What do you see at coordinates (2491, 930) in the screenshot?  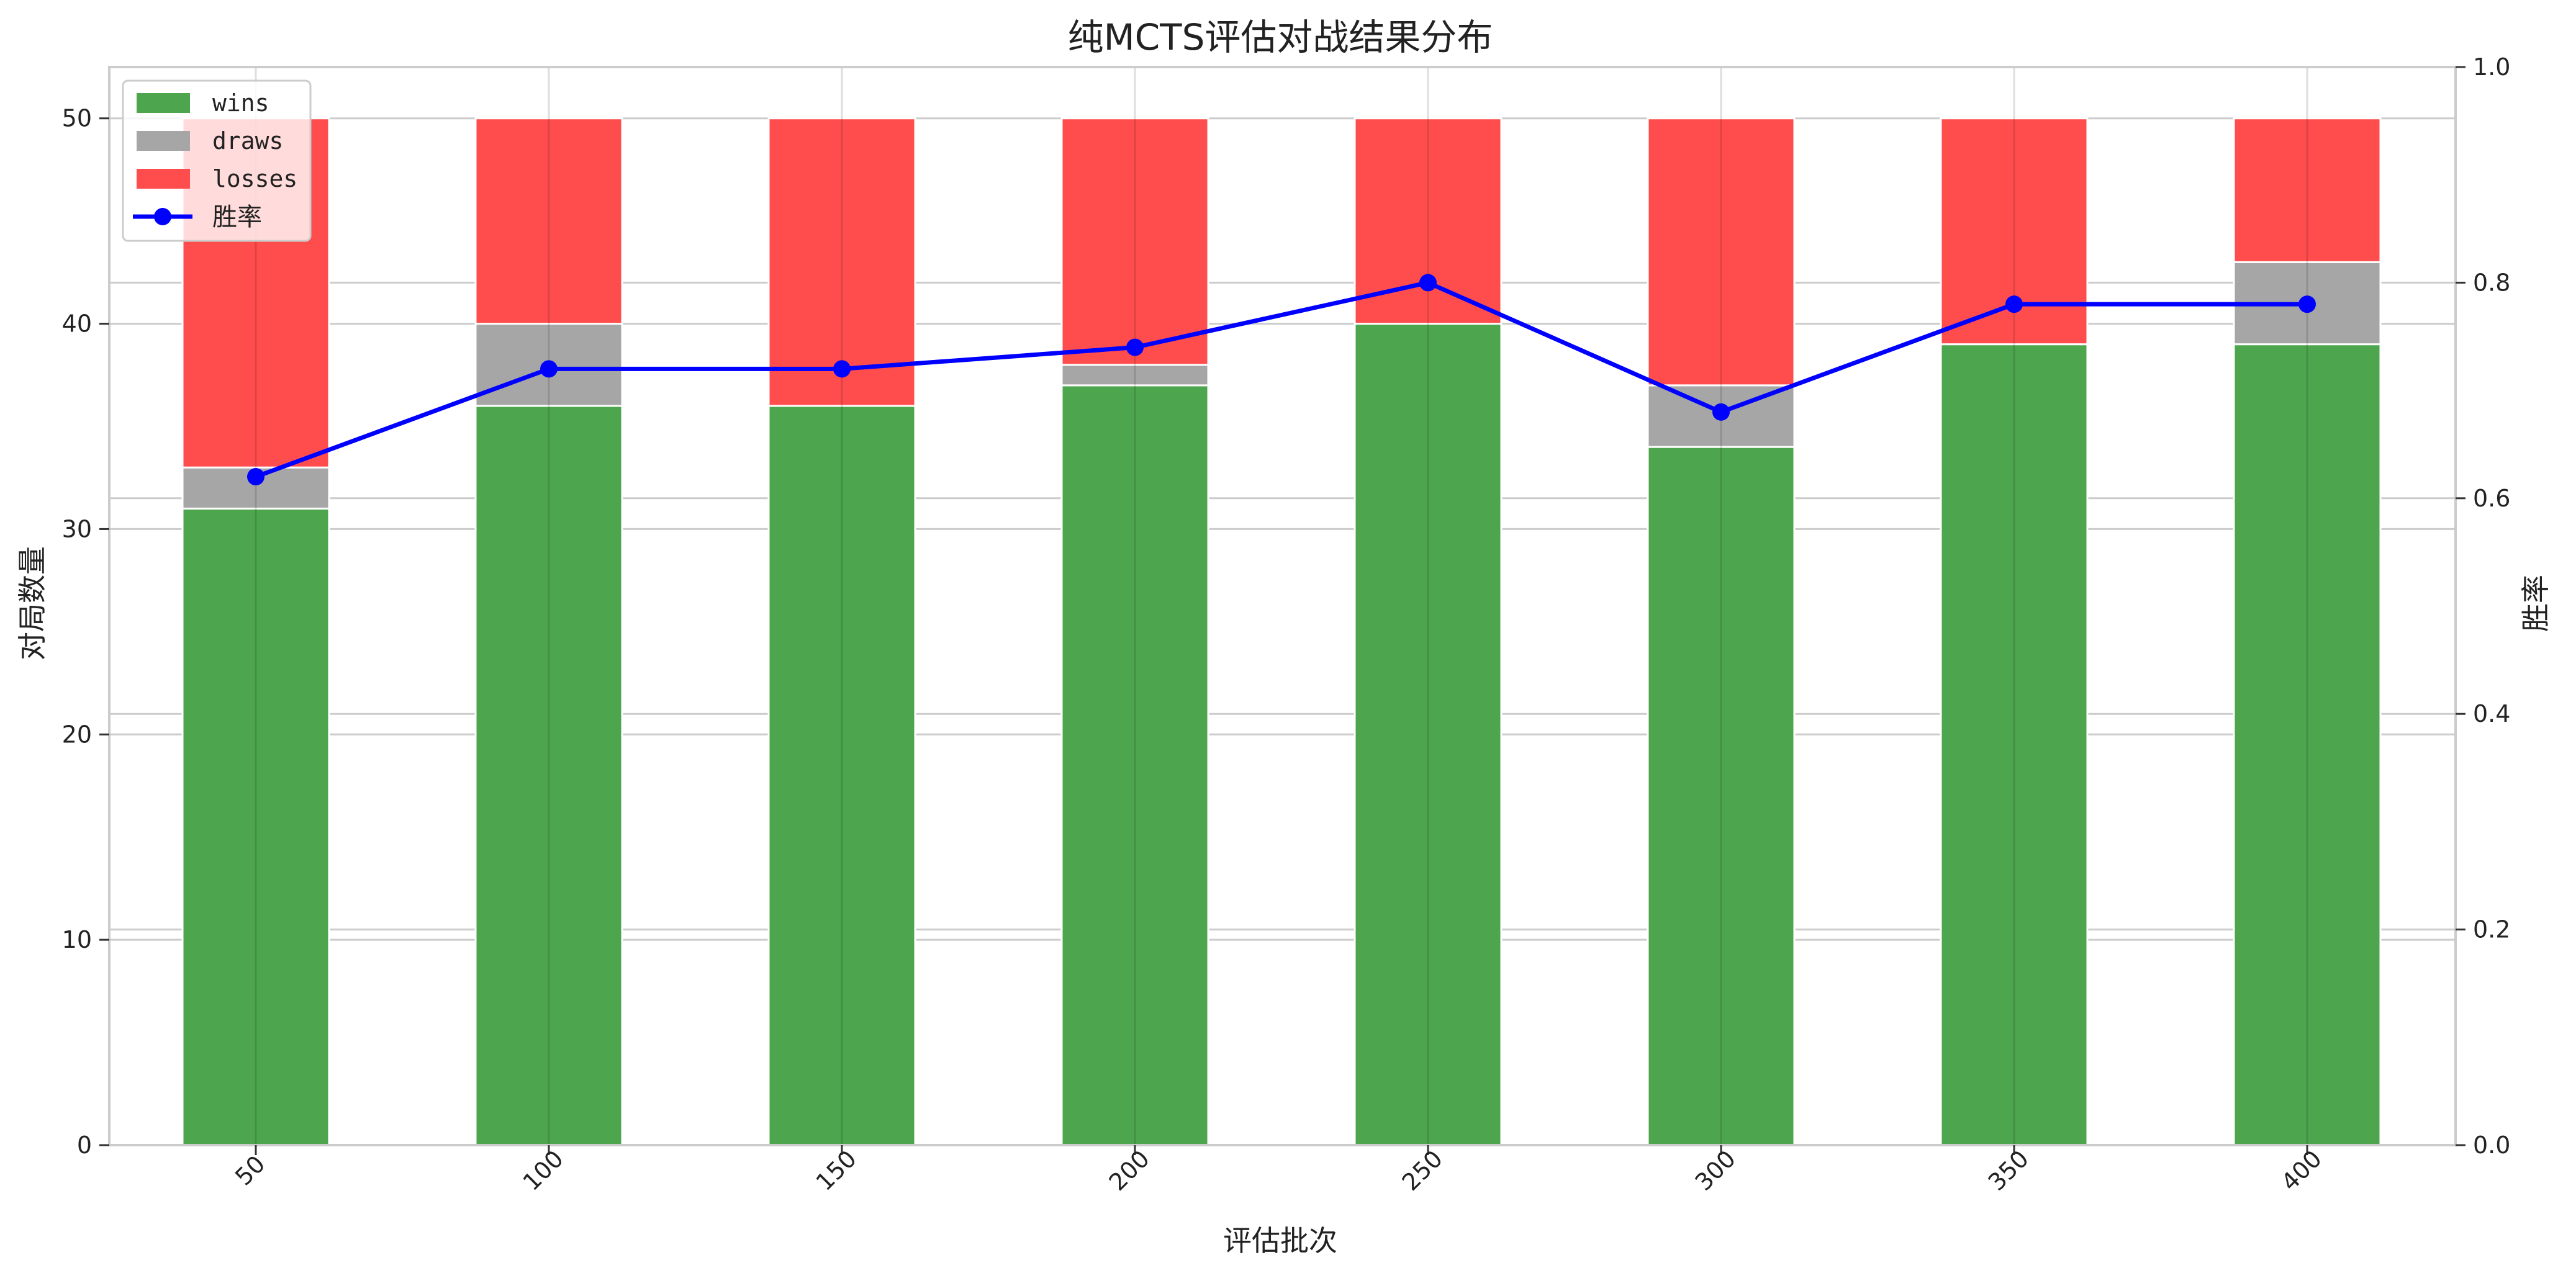 I see `y-right-tick-label: 0.2` at bounding box center [2491, 930].